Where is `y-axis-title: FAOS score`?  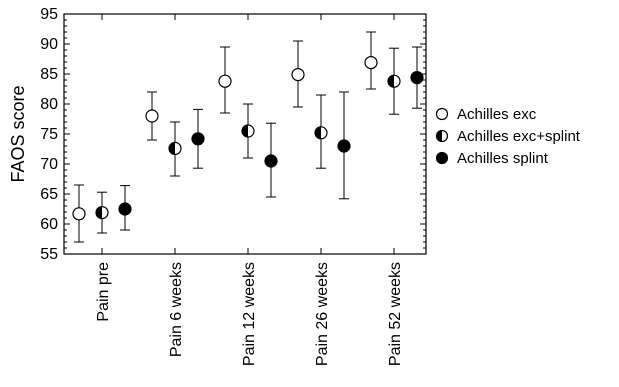
y-axis-title: FAOS score is located at coordinates (18, 133).